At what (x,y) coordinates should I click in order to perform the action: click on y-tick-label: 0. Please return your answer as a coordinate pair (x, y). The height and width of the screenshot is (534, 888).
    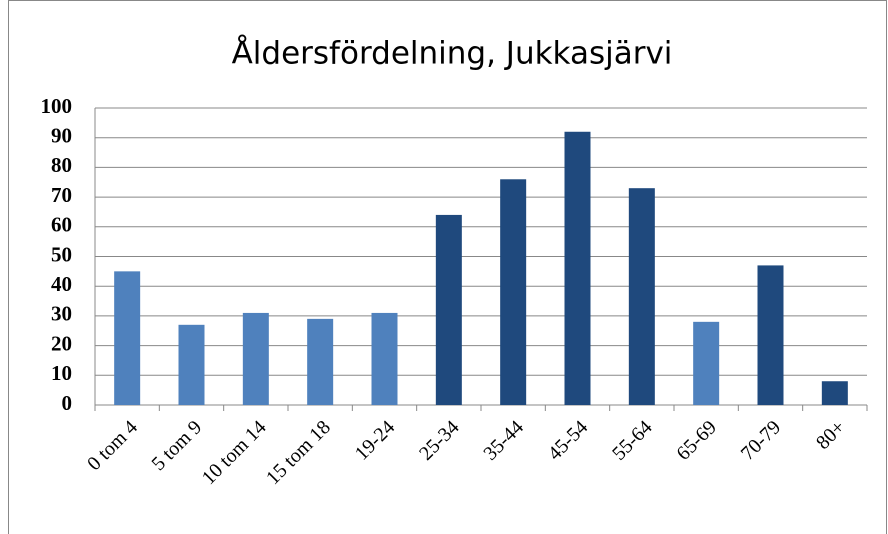
    Looking at the image, I should click on (67, 403).